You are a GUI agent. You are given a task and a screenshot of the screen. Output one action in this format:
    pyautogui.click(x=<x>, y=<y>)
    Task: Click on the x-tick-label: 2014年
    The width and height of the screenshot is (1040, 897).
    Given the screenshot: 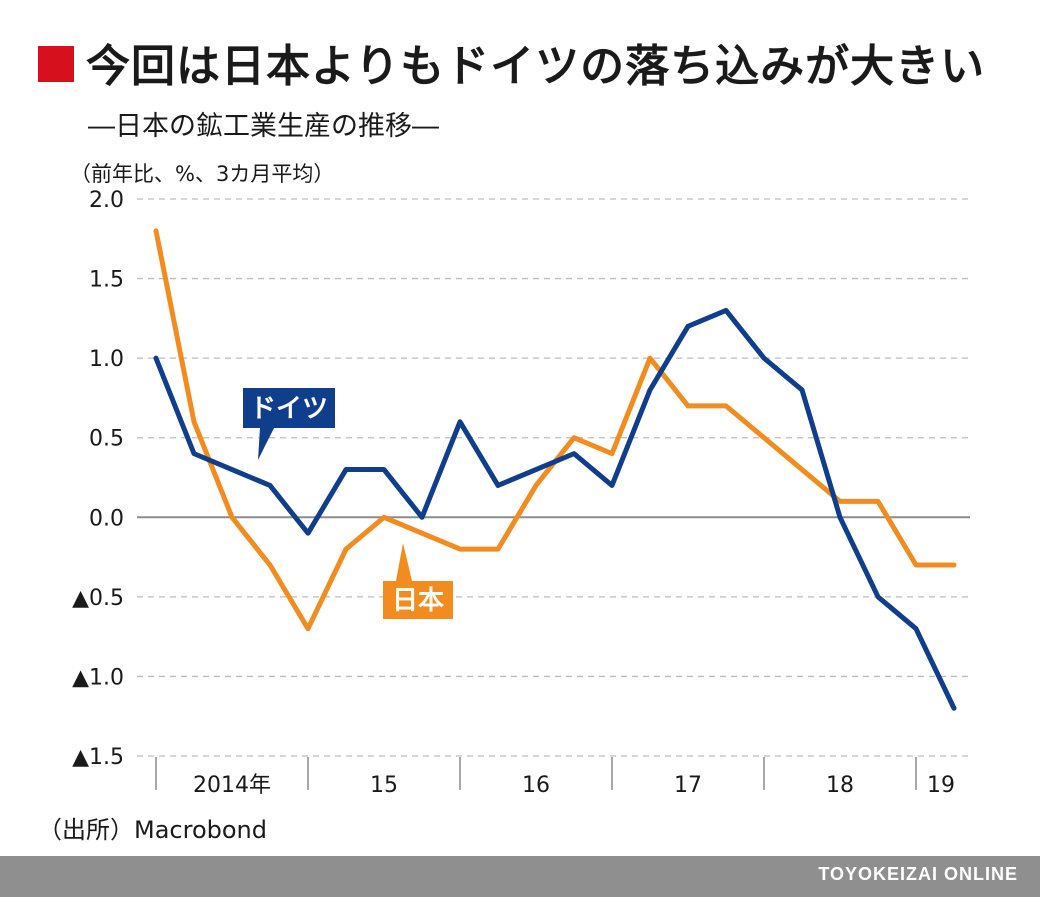 What is the action you would take?
    pyautogui.click(x=232, y=785)
    